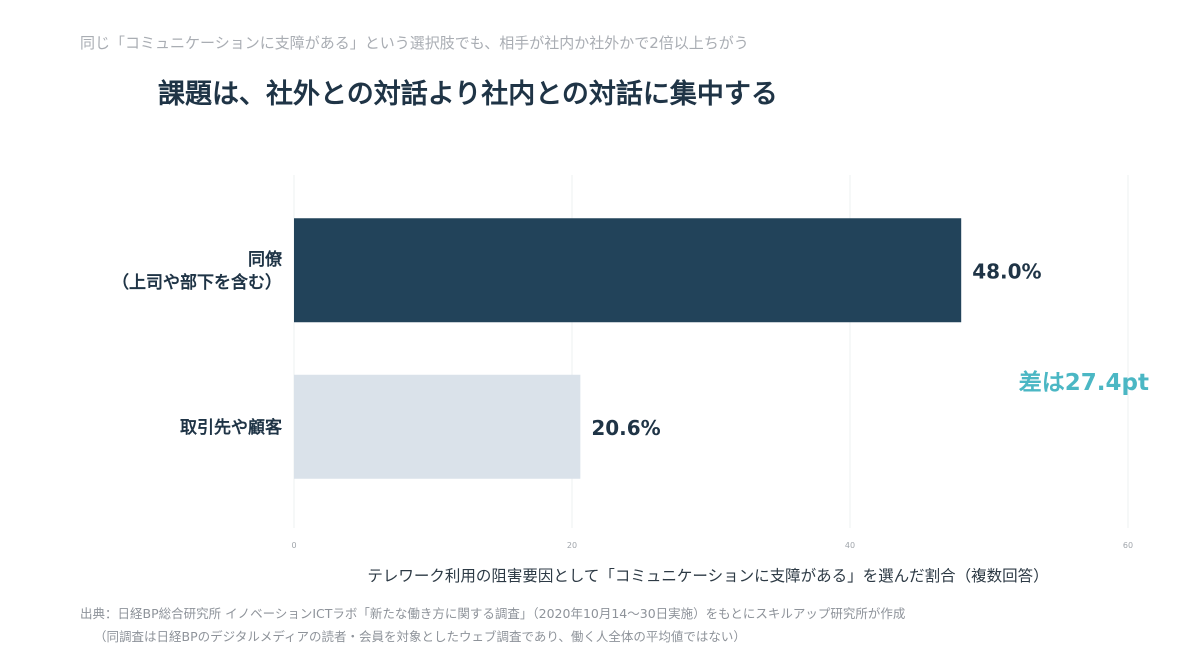 The height and width of the screenshot is (654, 1200). What do you see at coordinates (572, 545) in the screenshot?
I see `x-tick-label: 20` at bounding box center [572, 545].